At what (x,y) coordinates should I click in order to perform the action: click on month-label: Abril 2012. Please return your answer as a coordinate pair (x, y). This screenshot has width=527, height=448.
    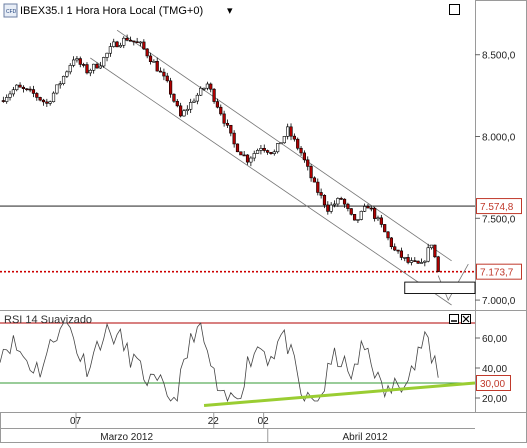
    Looking at the image, I should click on (365, 437).